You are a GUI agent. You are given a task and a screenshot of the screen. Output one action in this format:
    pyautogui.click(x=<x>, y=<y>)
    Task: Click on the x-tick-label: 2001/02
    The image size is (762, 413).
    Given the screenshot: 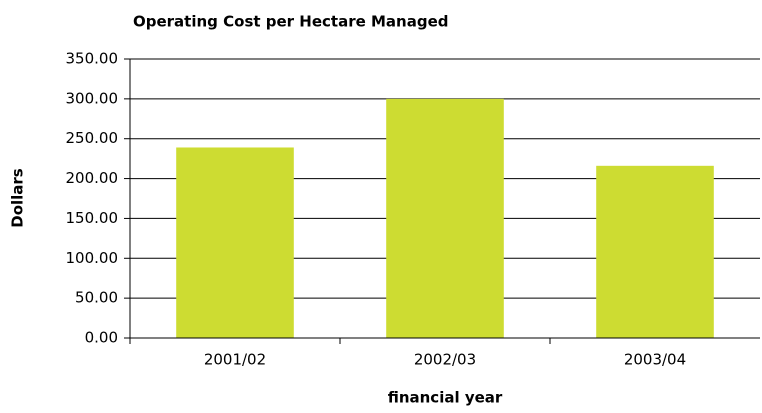 What is the action you would take?
    pyautogui.click(x=235, y=360)
    